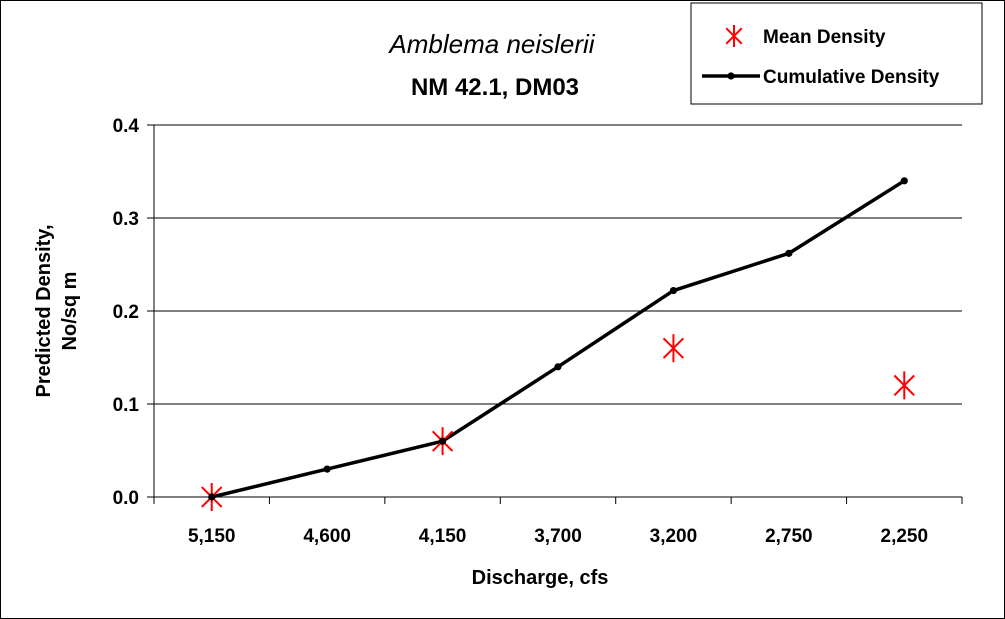 The height and width of the screenshot is (619, 1005). I want to click on legend-cumulative-density-marker, so click(731, 76).